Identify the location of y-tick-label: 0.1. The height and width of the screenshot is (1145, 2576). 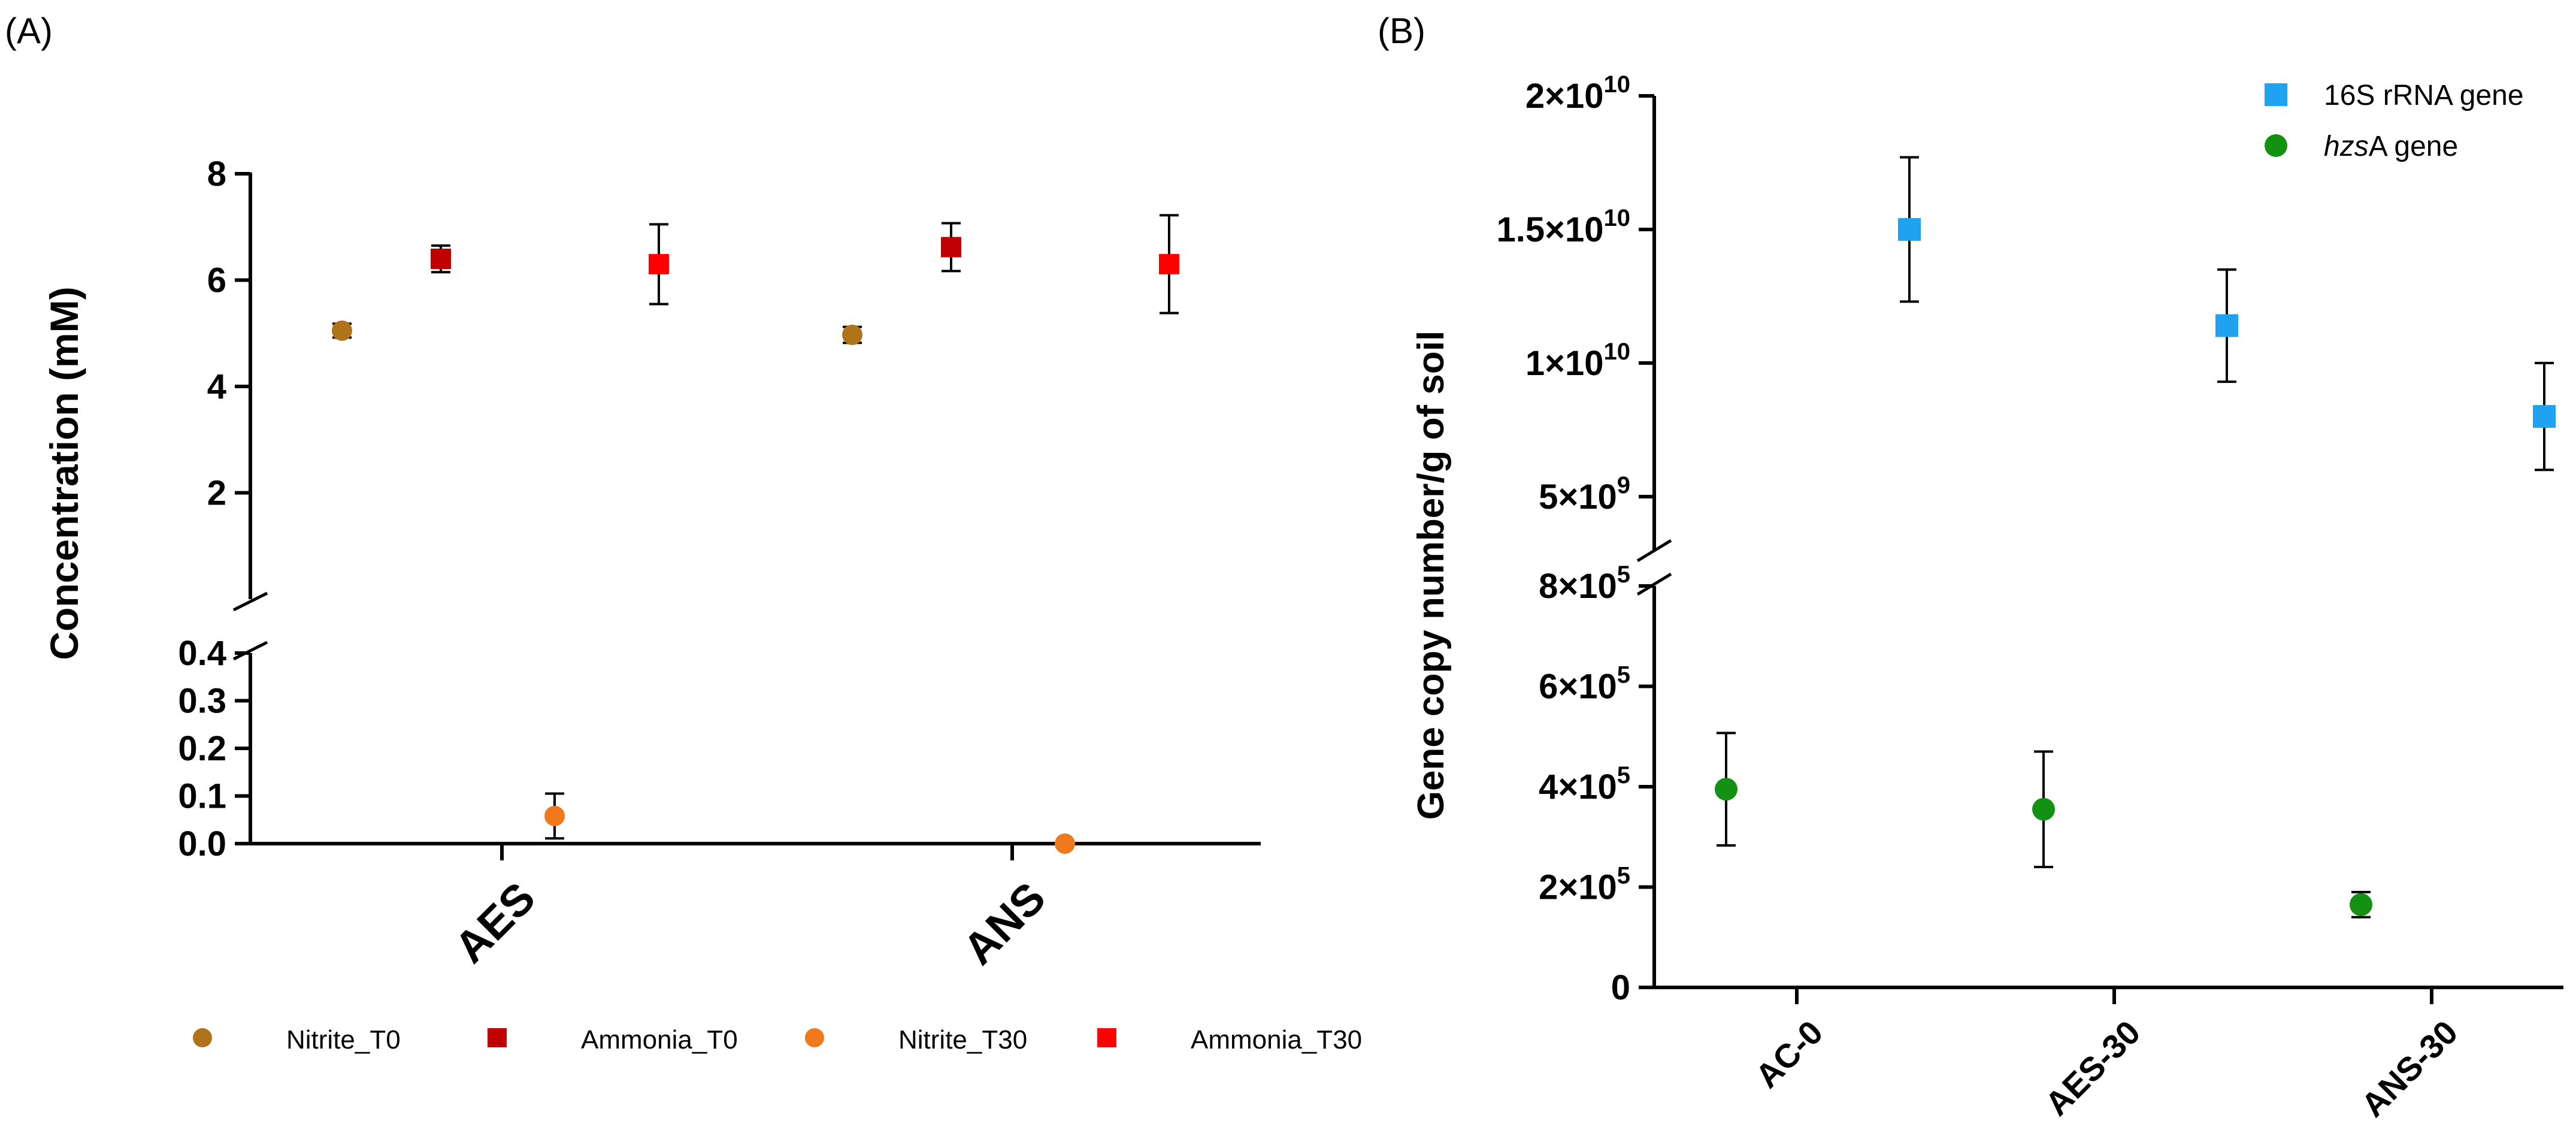
(202, 796).